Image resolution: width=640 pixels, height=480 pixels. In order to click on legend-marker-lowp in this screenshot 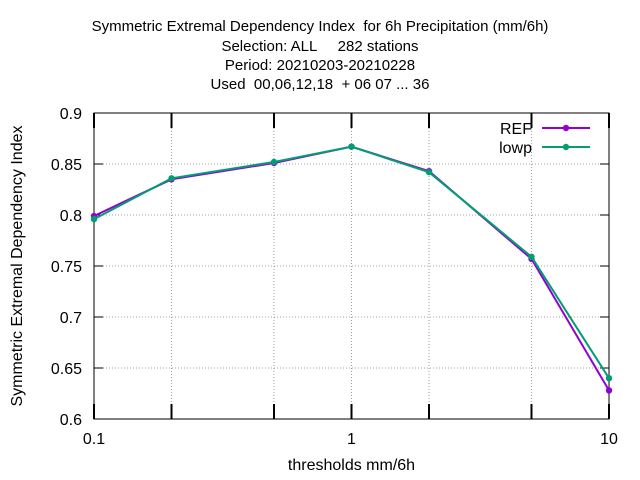, I will do `click(566, 147)`.